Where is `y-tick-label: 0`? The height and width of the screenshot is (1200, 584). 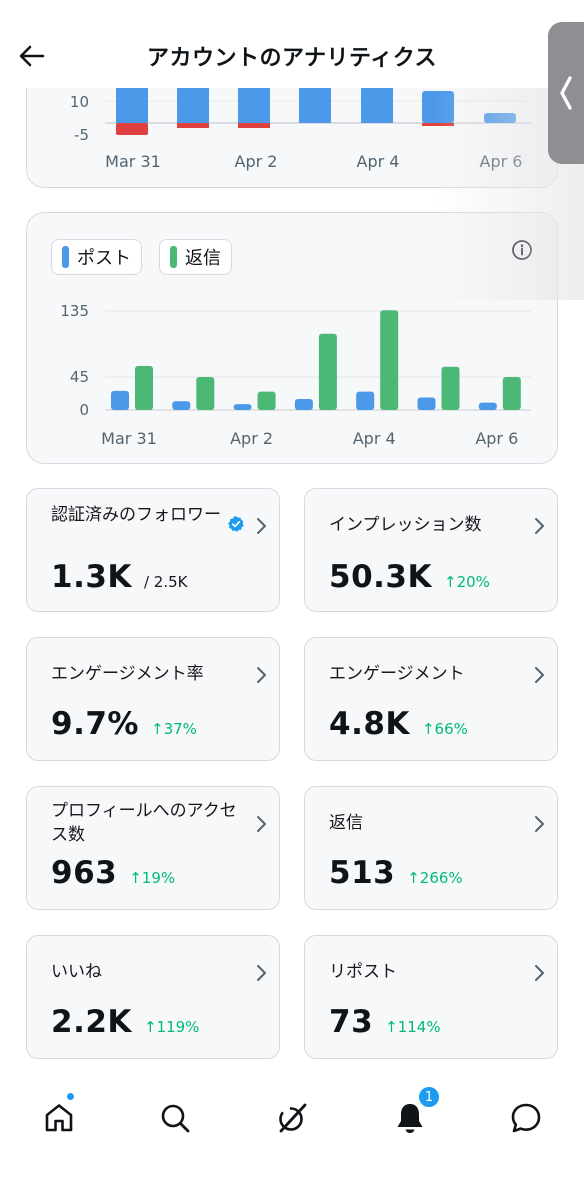
y-tick-label: 0 is located at coordinates (84, 410).